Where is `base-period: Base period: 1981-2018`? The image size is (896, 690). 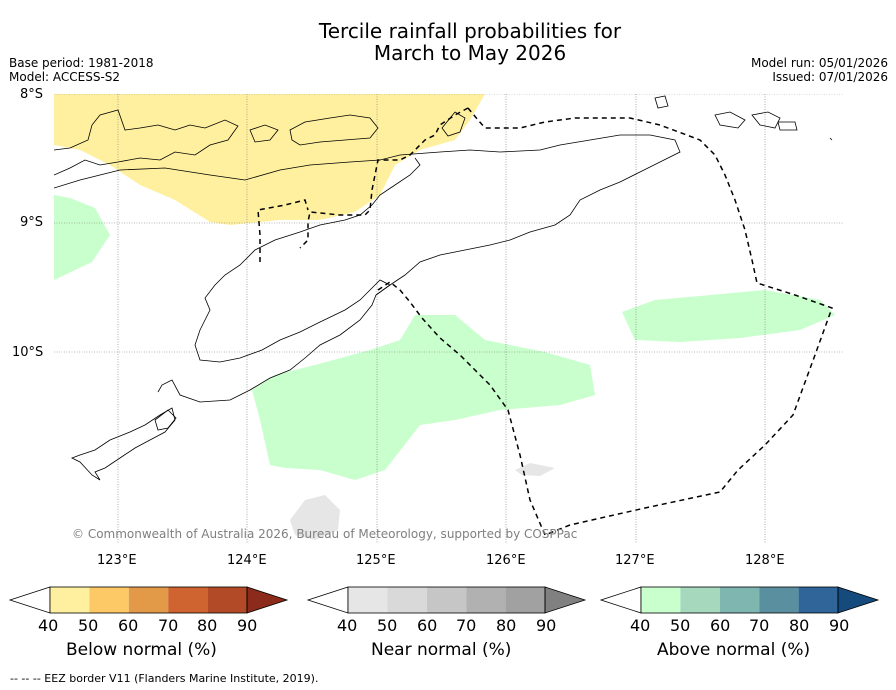
base-period: Base period: 1981-2018 is located at coordinates (81, 63).